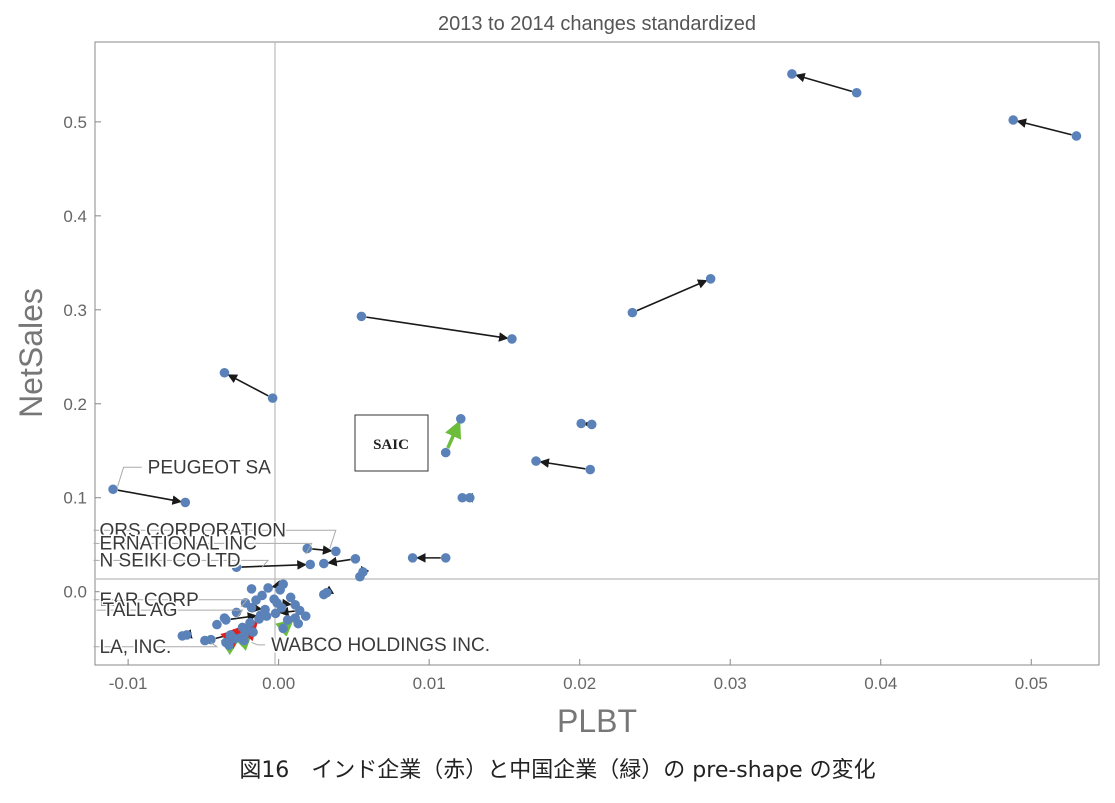  Describe the element at coordinates (1031, 683) in the screenshot. I see `x-tick-label: 0.05` at that location.